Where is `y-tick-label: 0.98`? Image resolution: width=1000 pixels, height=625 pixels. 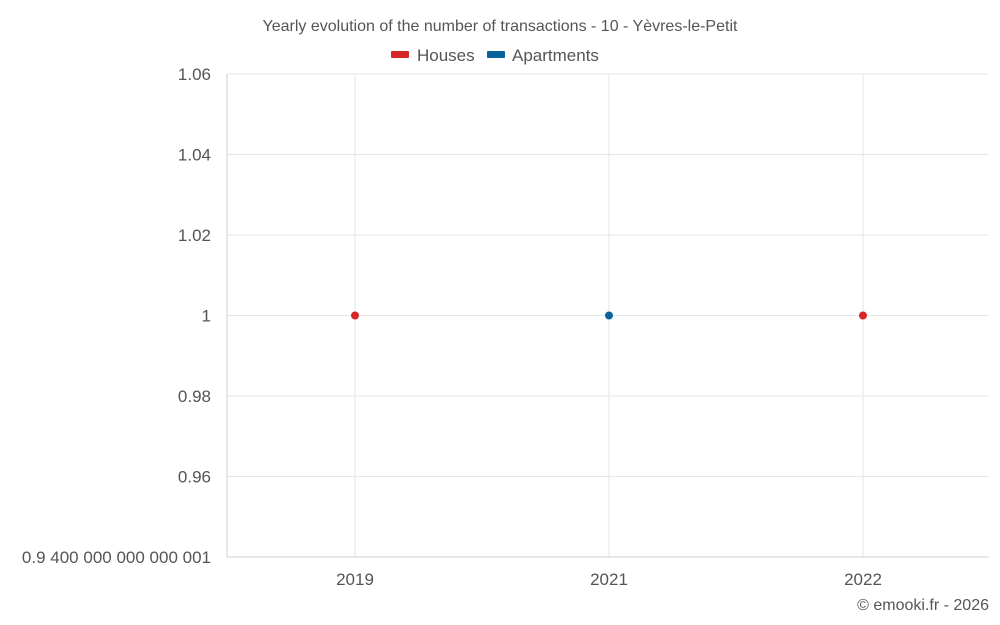 y-tick-label: 0.98 is located at coordinates (194, 396).